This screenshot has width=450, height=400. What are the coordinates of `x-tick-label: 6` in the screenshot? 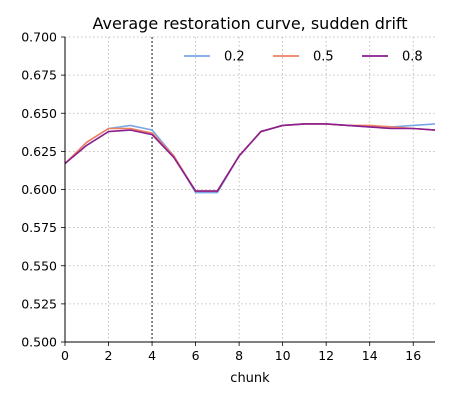 It's located at (196, 355).